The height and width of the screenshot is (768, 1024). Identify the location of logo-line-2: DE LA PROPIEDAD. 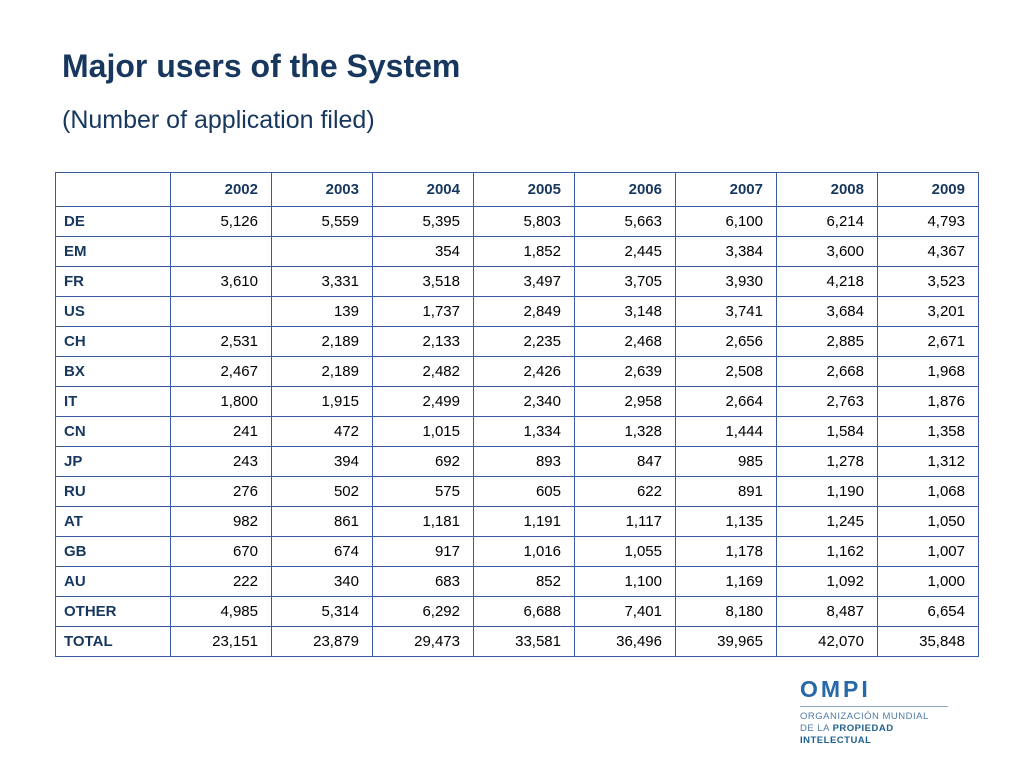
(890, 729).